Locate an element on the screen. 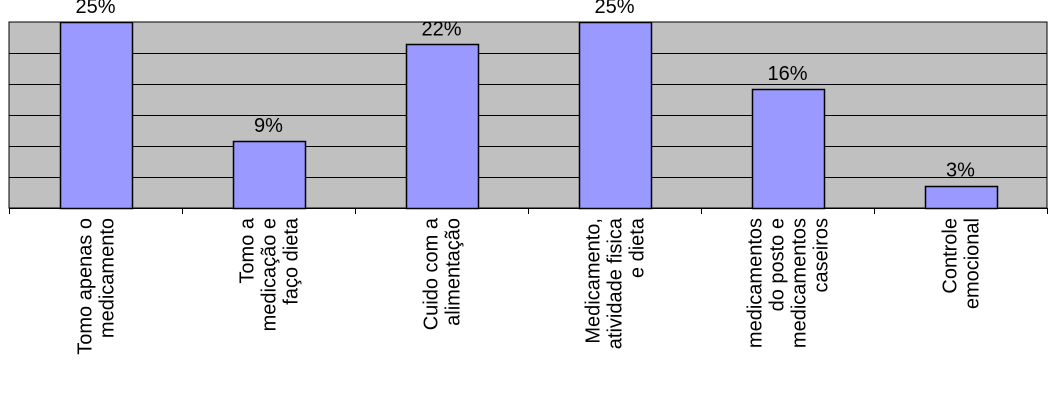  category-label-line: emocional is located at coordinates (973, 263).